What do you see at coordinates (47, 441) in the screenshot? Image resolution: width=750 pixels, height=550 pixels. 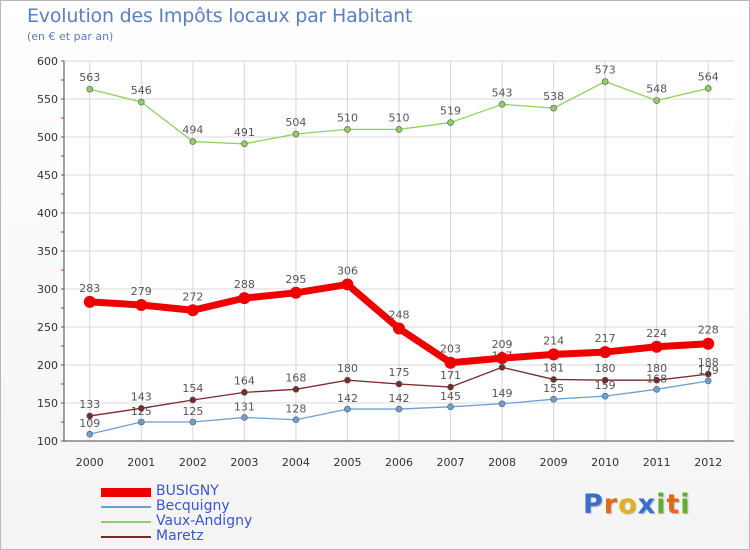 I see `y-tick-label: 100` at bounding box center [47, 441].